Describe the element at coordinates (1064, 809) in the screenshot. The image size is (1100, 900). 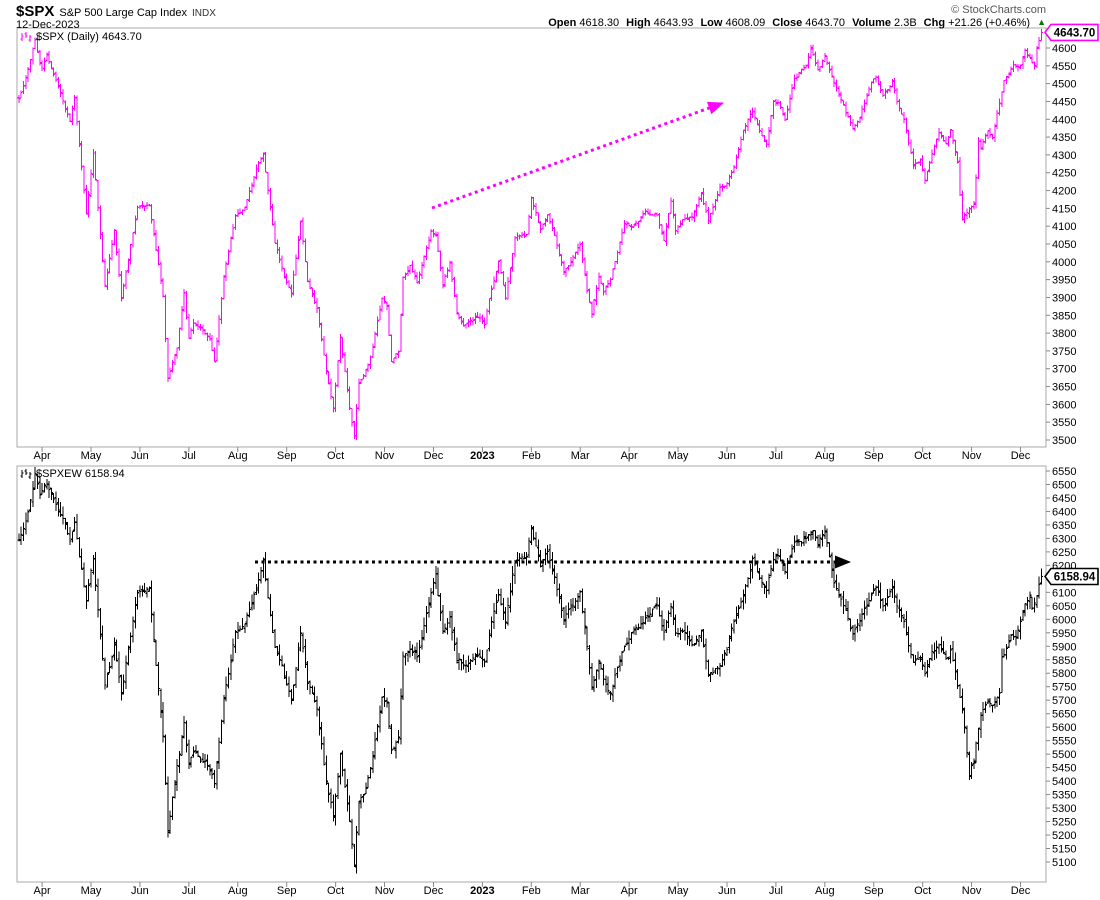
I see `y-tick-label: 5300` at that location.